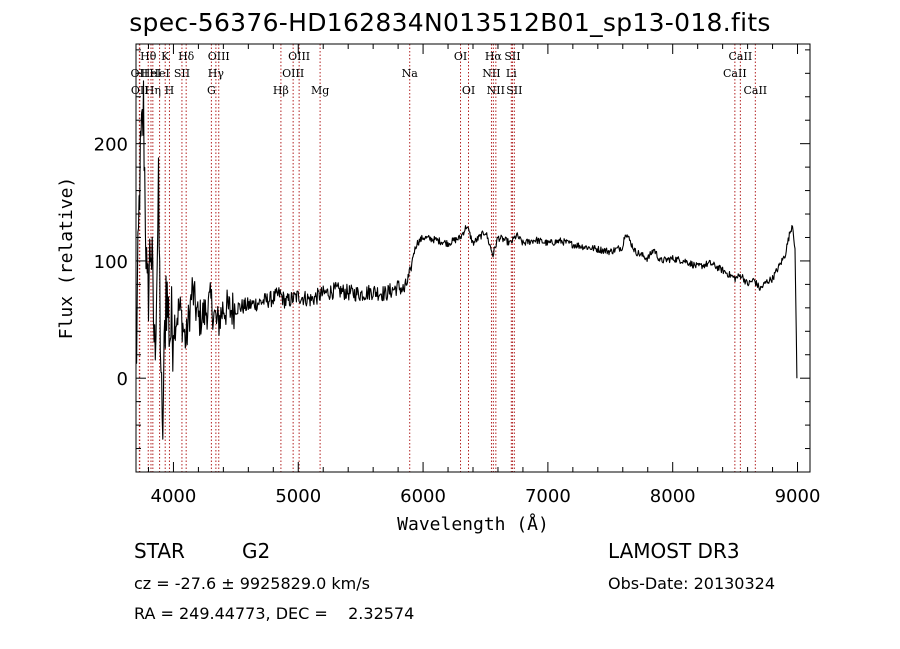 This screenshot has height=649, width=900. I want to click on spectral-line-label: H, so click(170, 90).